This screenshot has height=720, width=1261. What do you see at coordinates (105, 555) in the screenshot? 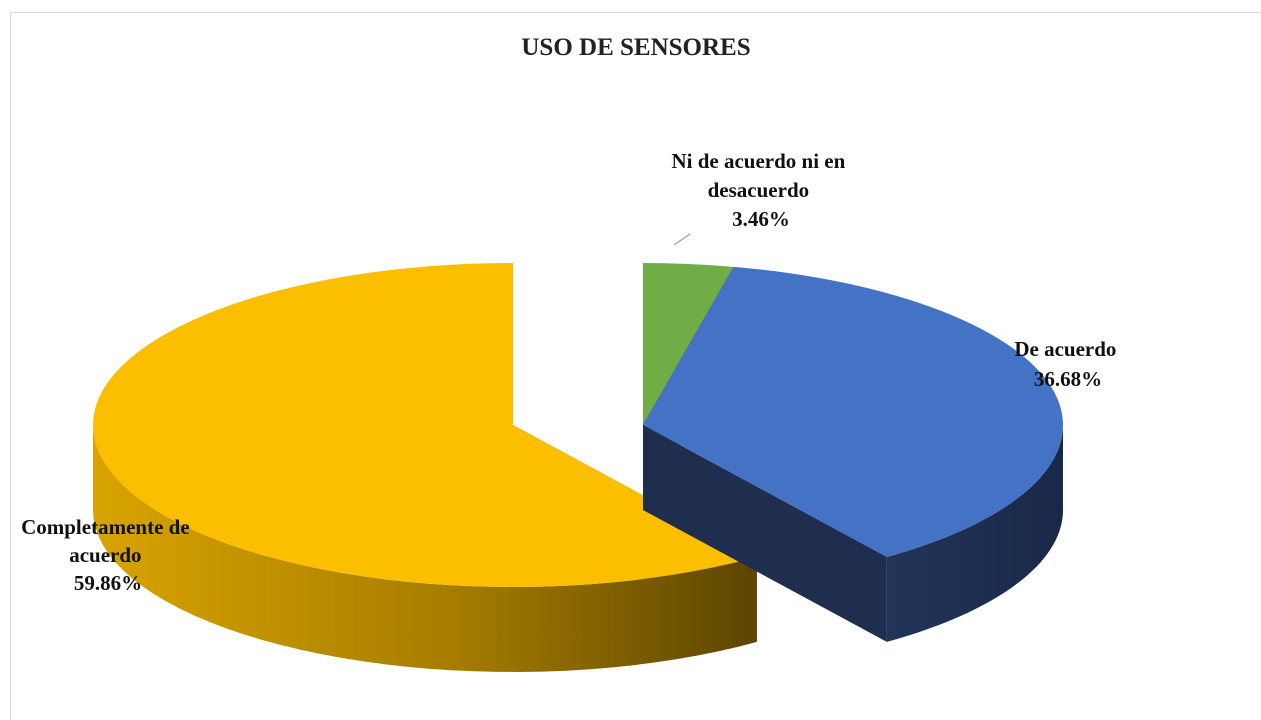
I see `slice-label-2-line-2: acuerdo` at bounding box center [105, 555].